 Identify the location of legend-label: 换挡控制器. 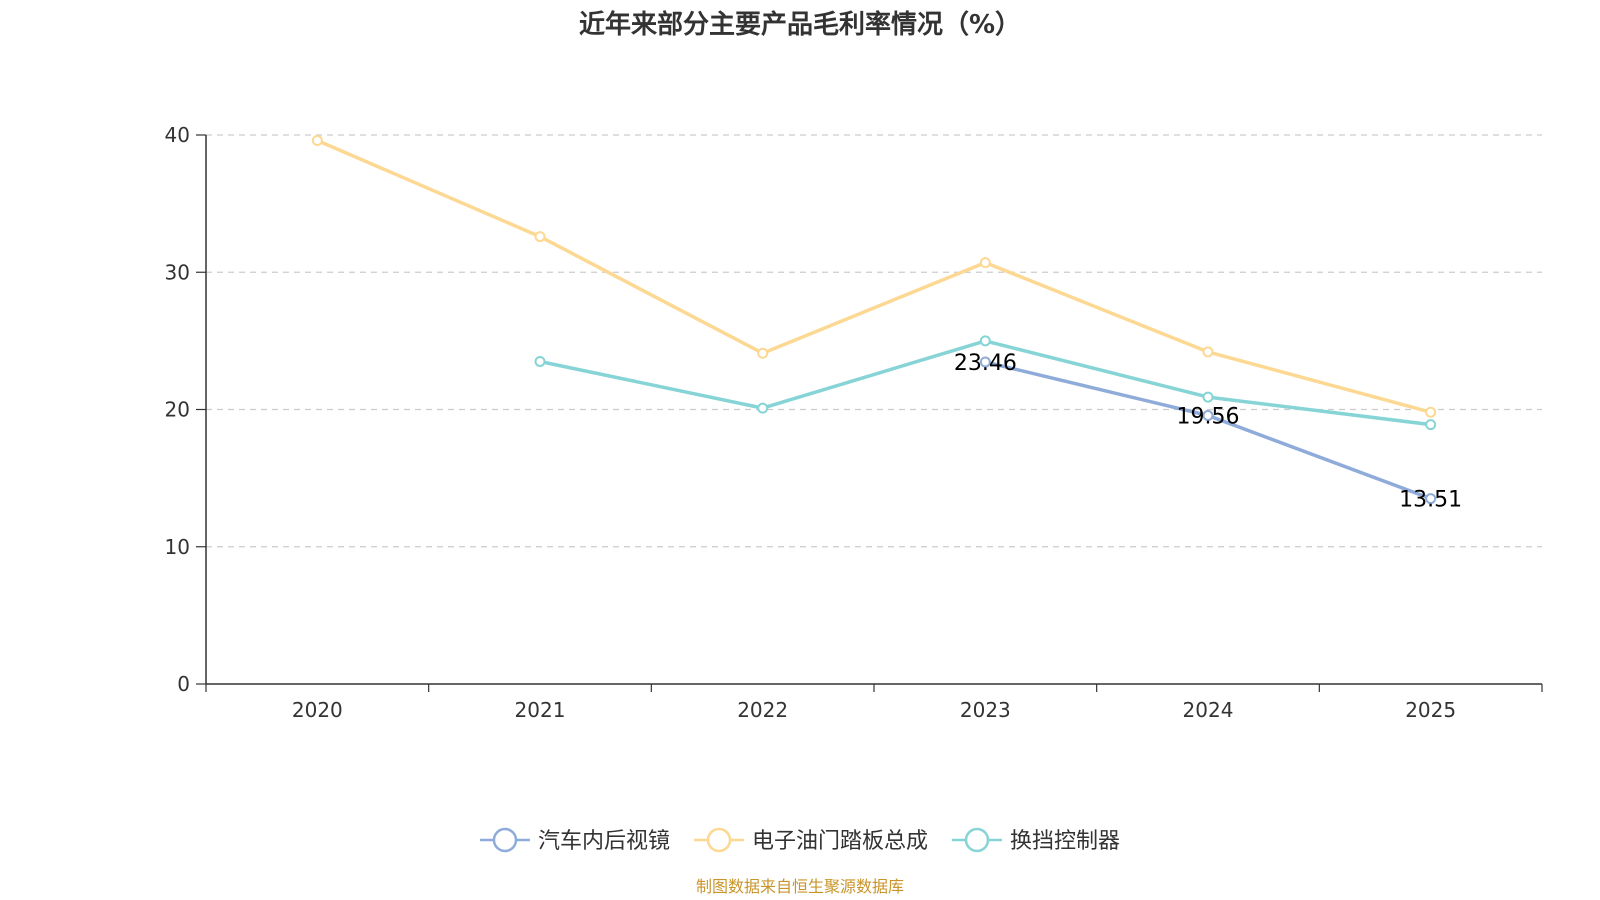
(1065, 841).